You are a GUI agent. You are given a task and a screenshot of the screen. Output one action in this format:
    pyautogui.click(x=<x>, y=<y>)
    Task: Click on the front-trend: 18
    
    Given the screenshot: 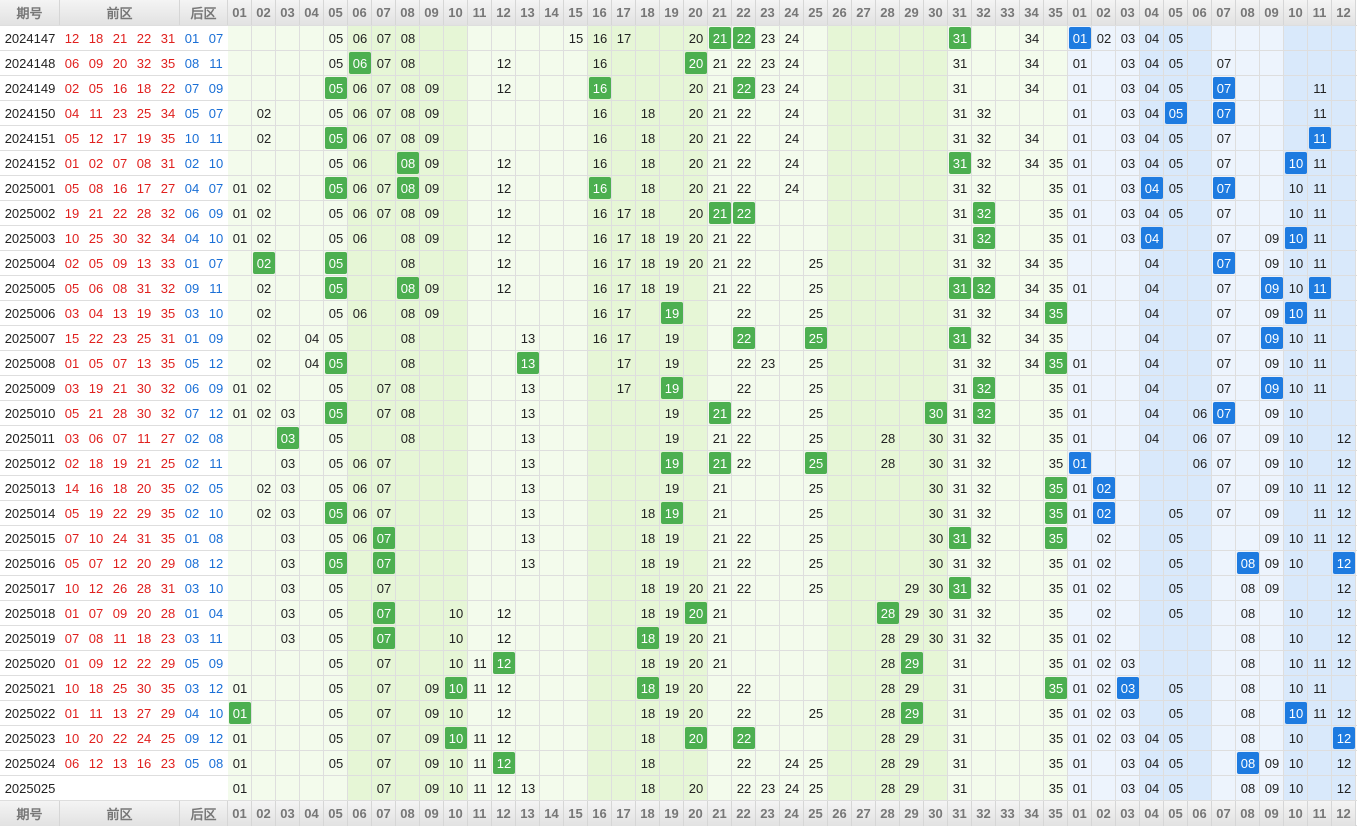 What is the action you would take?
    pyautogui.click(x=648, y=788)
    